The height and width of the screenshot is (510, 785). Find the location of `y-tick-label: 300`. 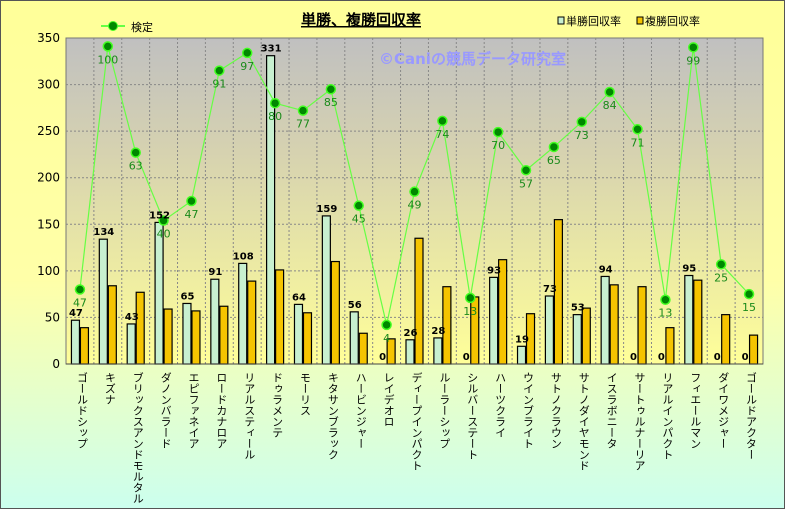

y-tick-label: 300 is located at coordinates (48, 85).